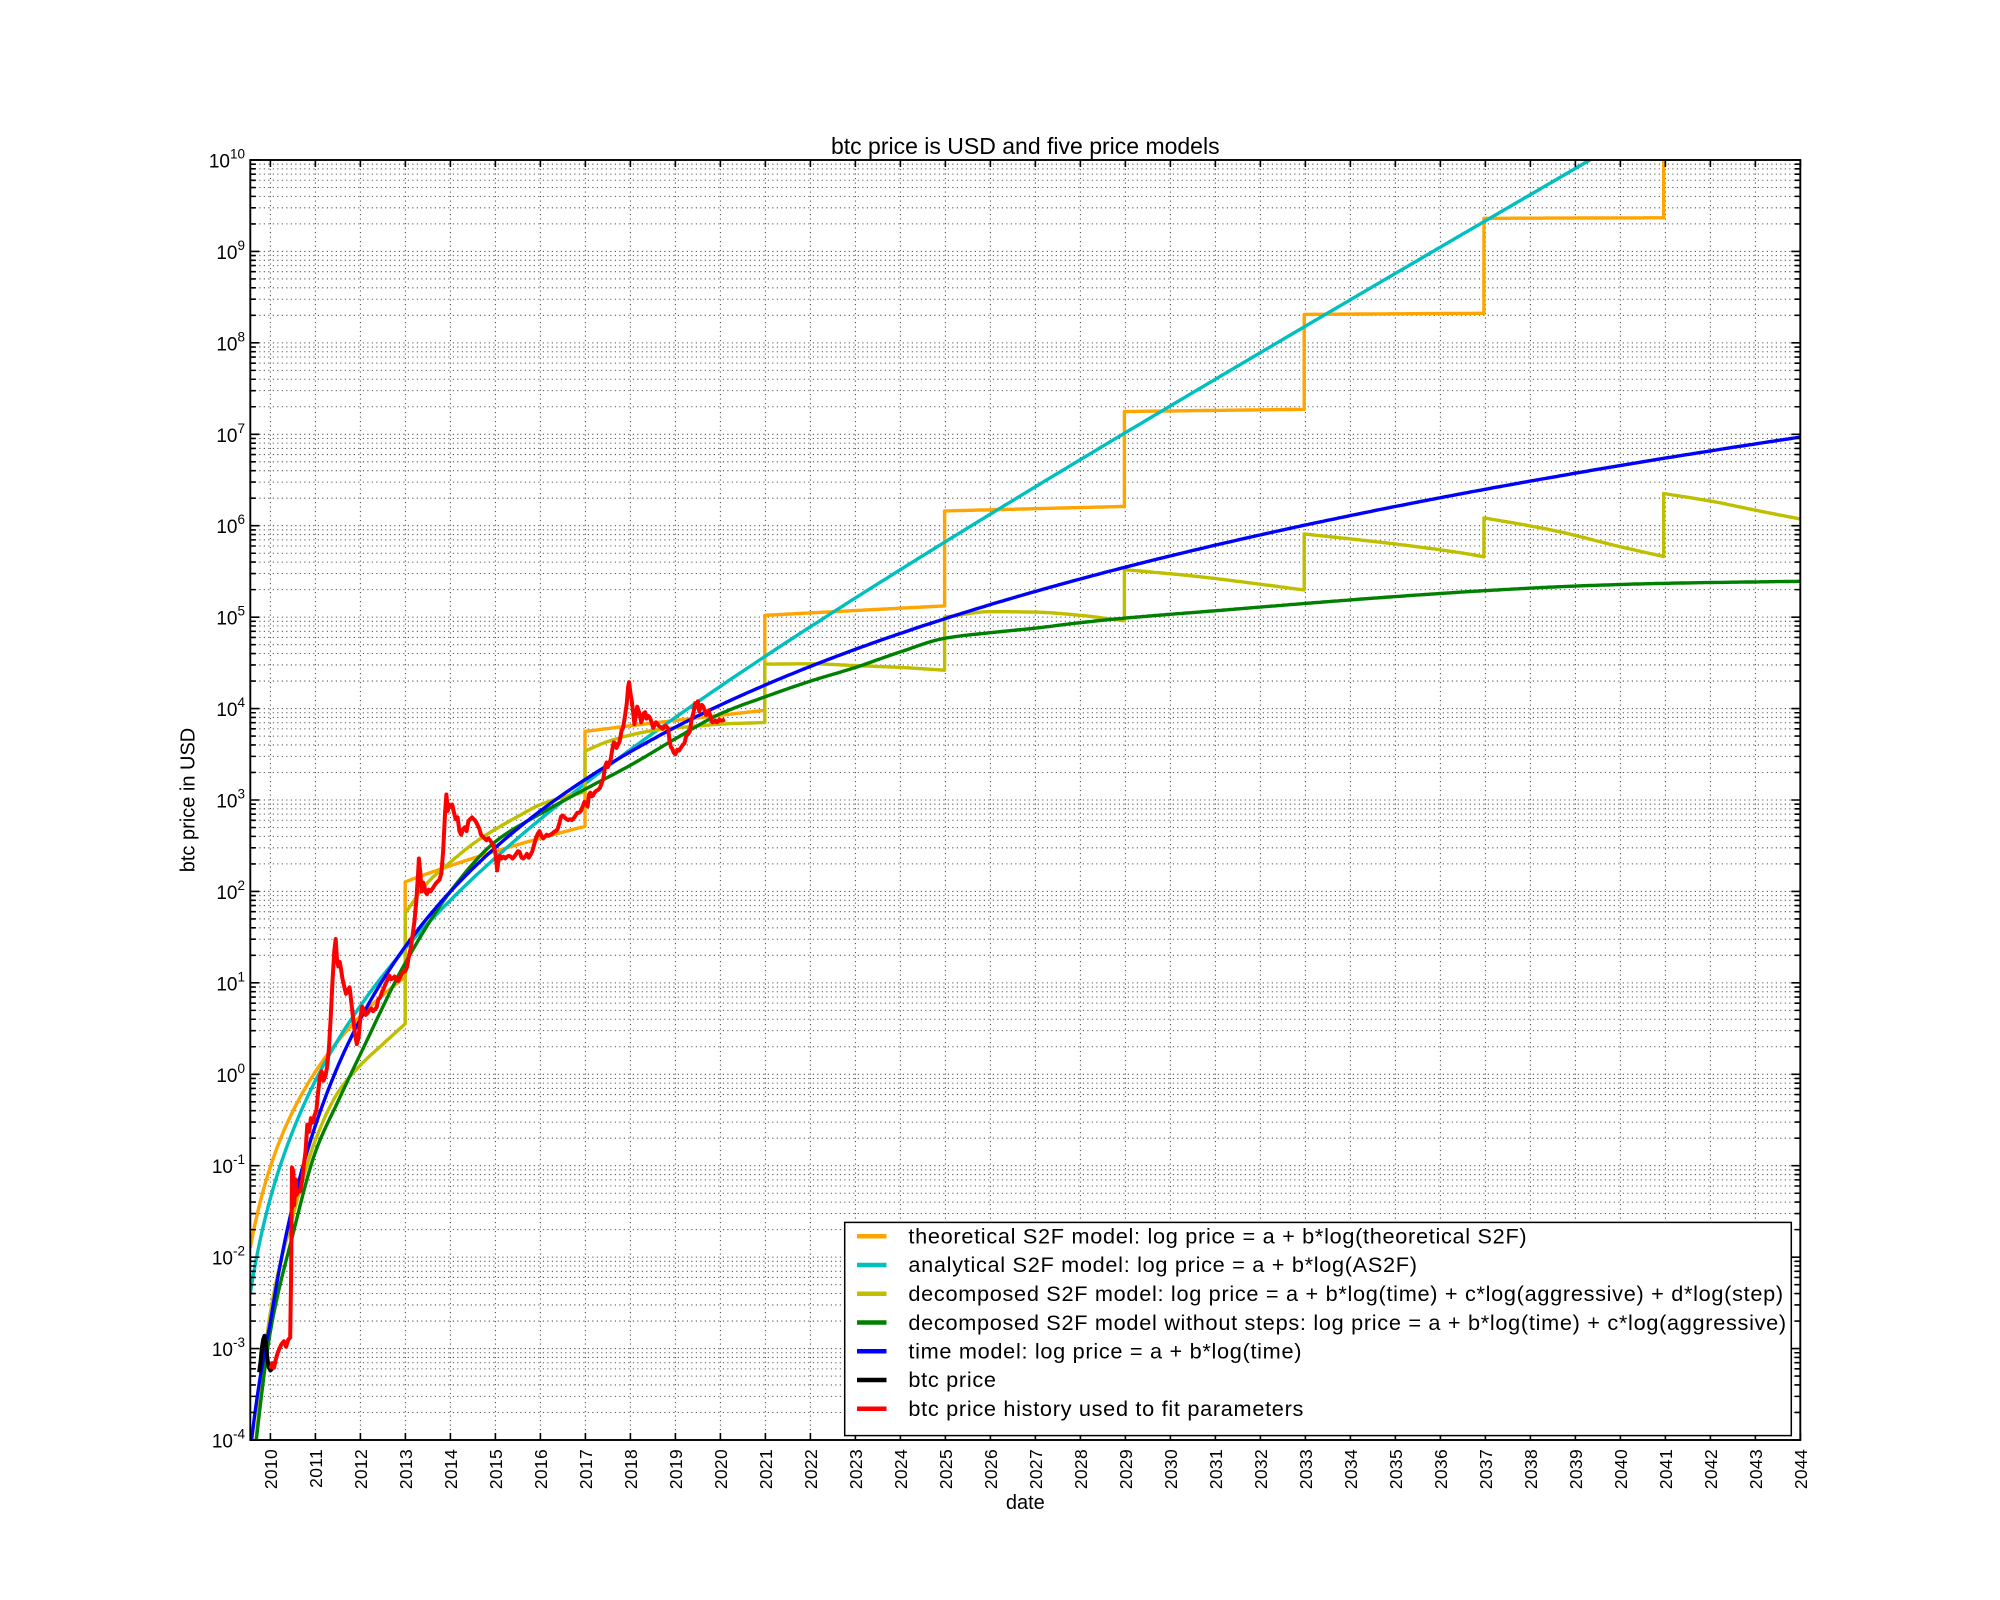  What do you see at coordinates (676, 1469) in the screenshot?
I see `svg-text: 2019` at bounding box center [676, 1469].